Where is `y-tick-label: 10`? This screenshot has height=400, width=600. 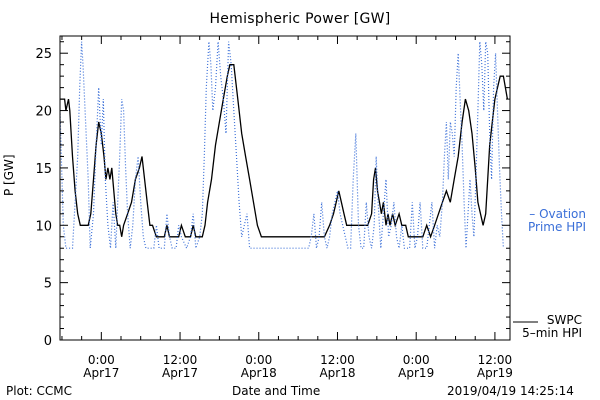
y-tick-label: 10 is located at coordinates (43, 226).